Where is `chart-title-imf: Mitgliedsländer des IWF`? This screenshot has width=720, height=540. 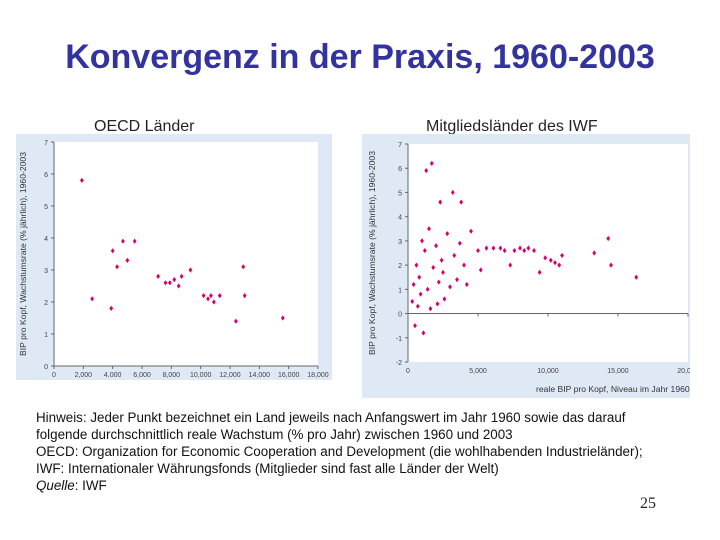
chart-title-imf: Mitgliedsländer des IWF is located at coordinates (512, 126).